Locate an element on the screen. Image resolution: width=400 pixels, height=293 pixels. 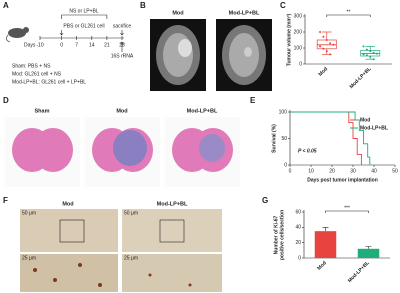
panel-label: D is located at coordinates (6, 100).